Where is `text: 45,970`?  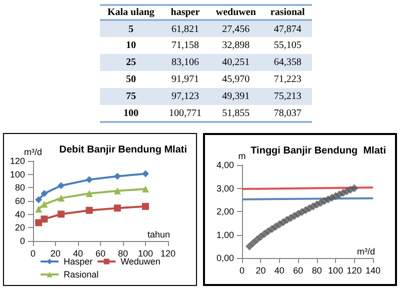 text: 45,970 is located at coordinates (236, 79).